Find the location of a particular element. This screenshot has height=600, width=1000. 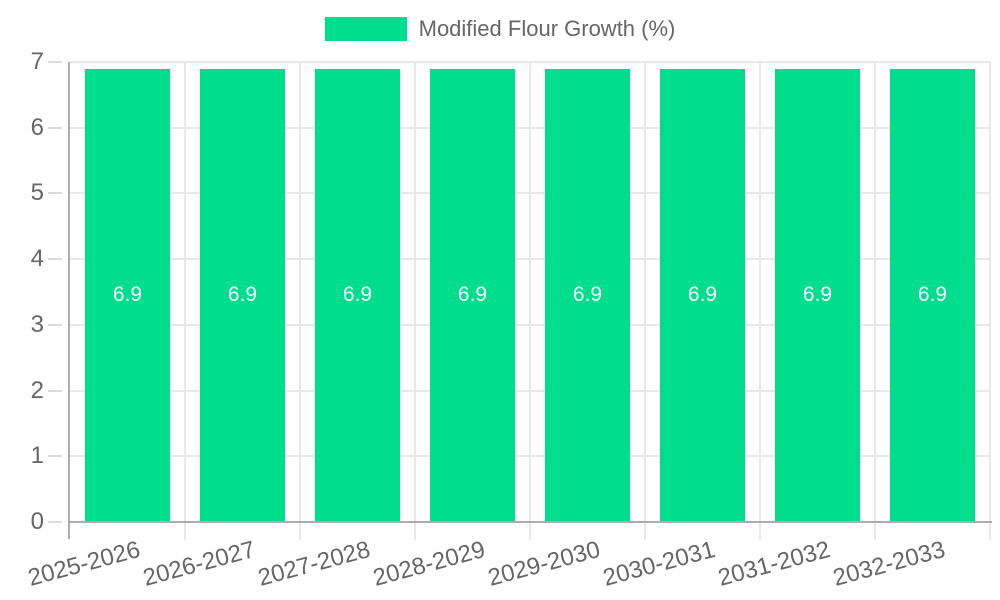

x-tick-label: 2027-2028 is located at coordinates (313, 563).